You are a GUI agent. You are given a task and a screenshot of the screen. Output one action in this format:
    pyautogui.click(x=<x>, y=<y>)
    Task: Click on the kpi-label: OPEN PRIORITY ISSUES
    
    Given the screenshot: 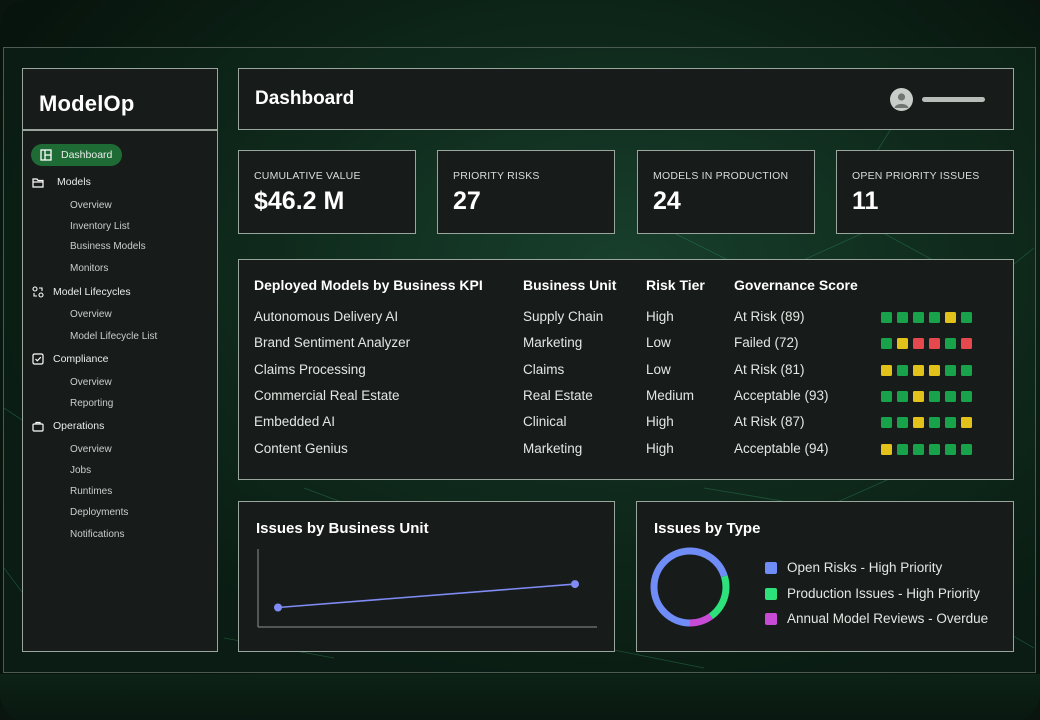 What is the action you would take?
    pyautogui.click(x=916, y=176)
    